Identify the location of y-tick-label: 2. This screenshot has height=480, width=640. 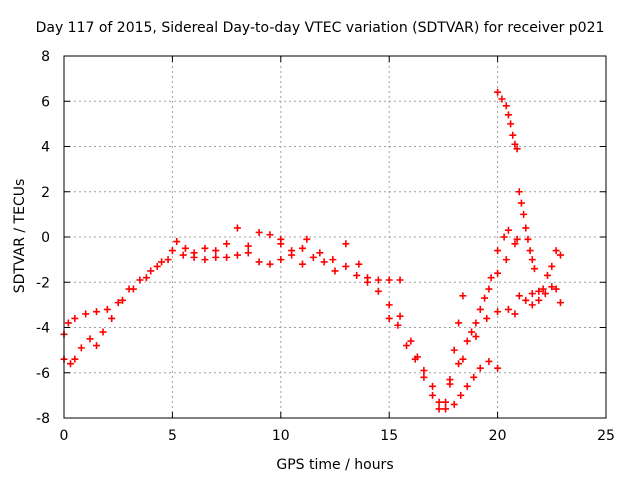
(45, 193).